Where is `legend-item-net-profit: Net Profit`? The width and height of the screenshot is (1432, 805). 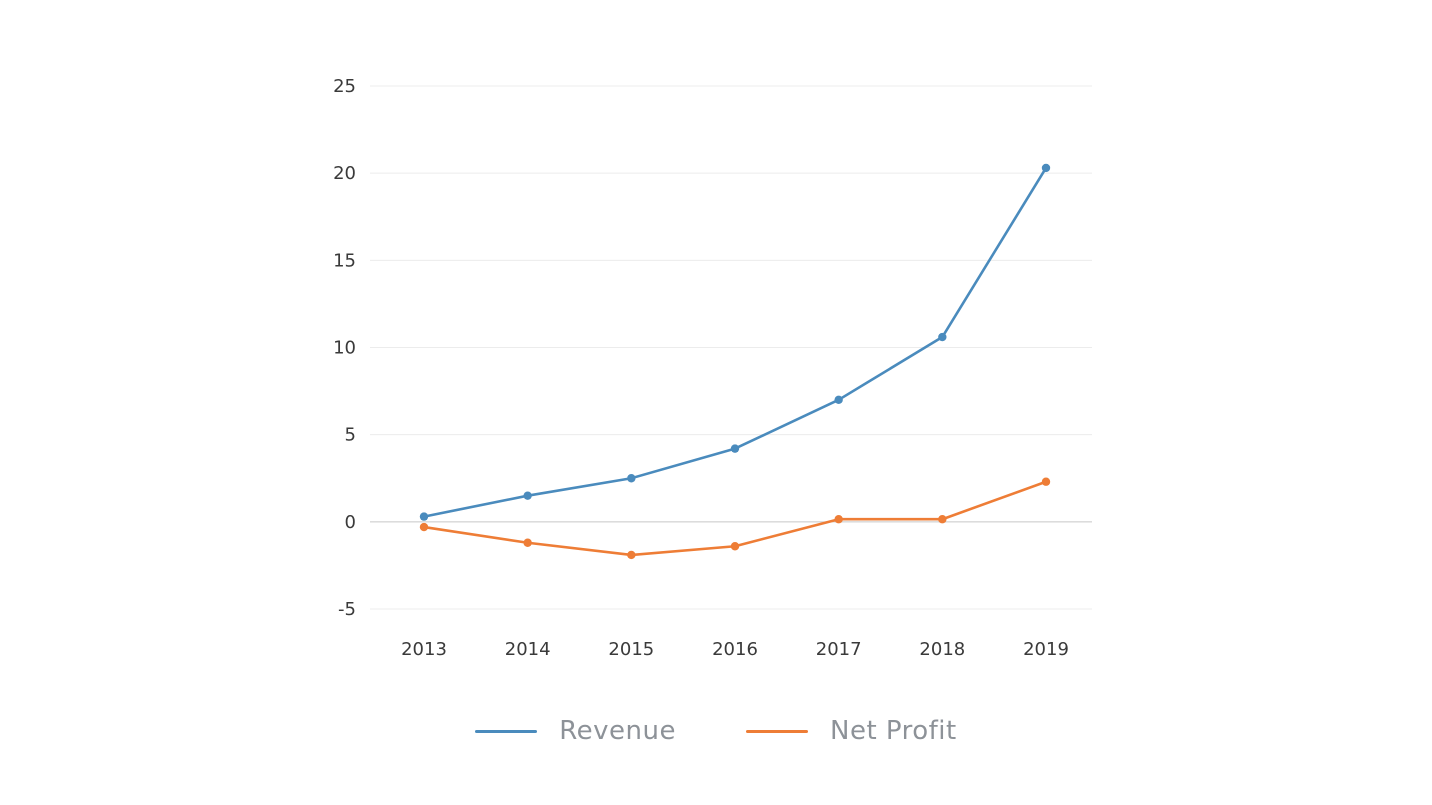
legend-item-net-profit: Net Profit is located at coordinates (851, 731).